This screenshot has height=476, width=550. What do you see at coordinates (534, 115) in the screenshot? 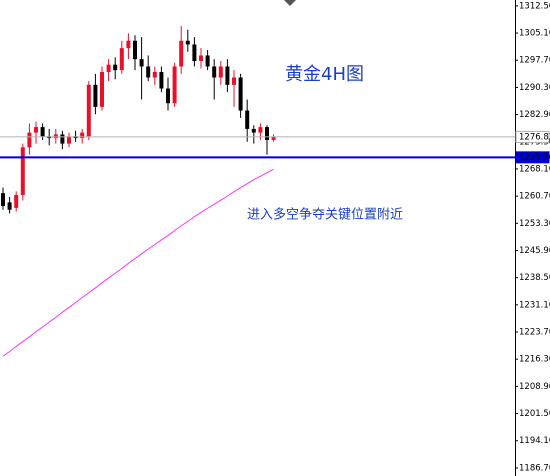
I see `y-tick-label: 1282.90` at bounding box center [534, 115].